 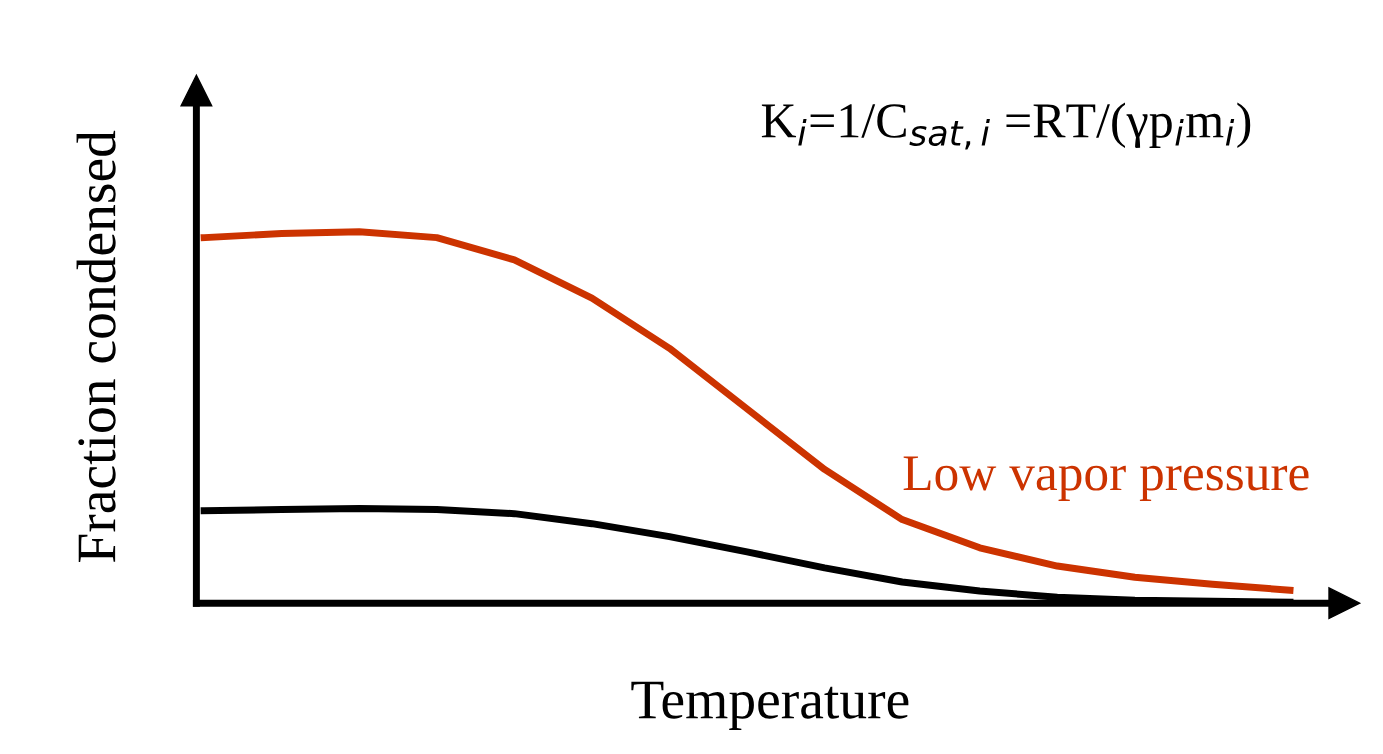 What do you see at coordinates (1106, 479) in the screenshot?
I see `series-label: Low vapor pressure` at bounding box center [1106, 479].